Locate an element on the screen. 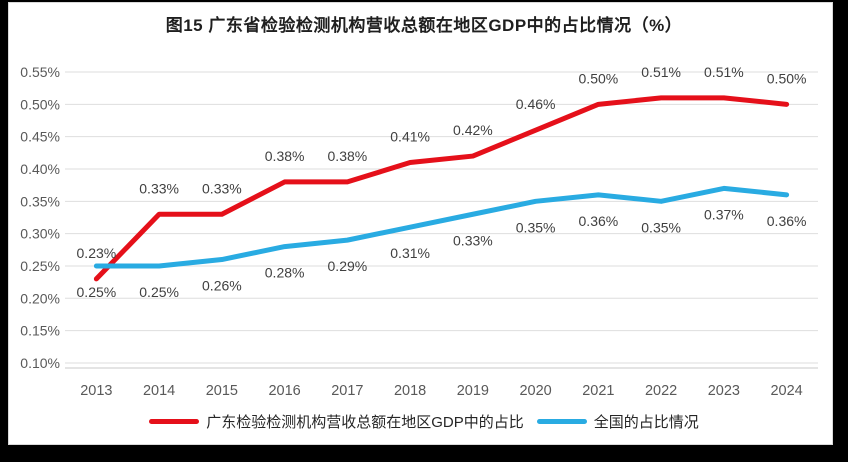 The image size is (848, 462). data-label: 0.37% is located at coordinates (724, 214).